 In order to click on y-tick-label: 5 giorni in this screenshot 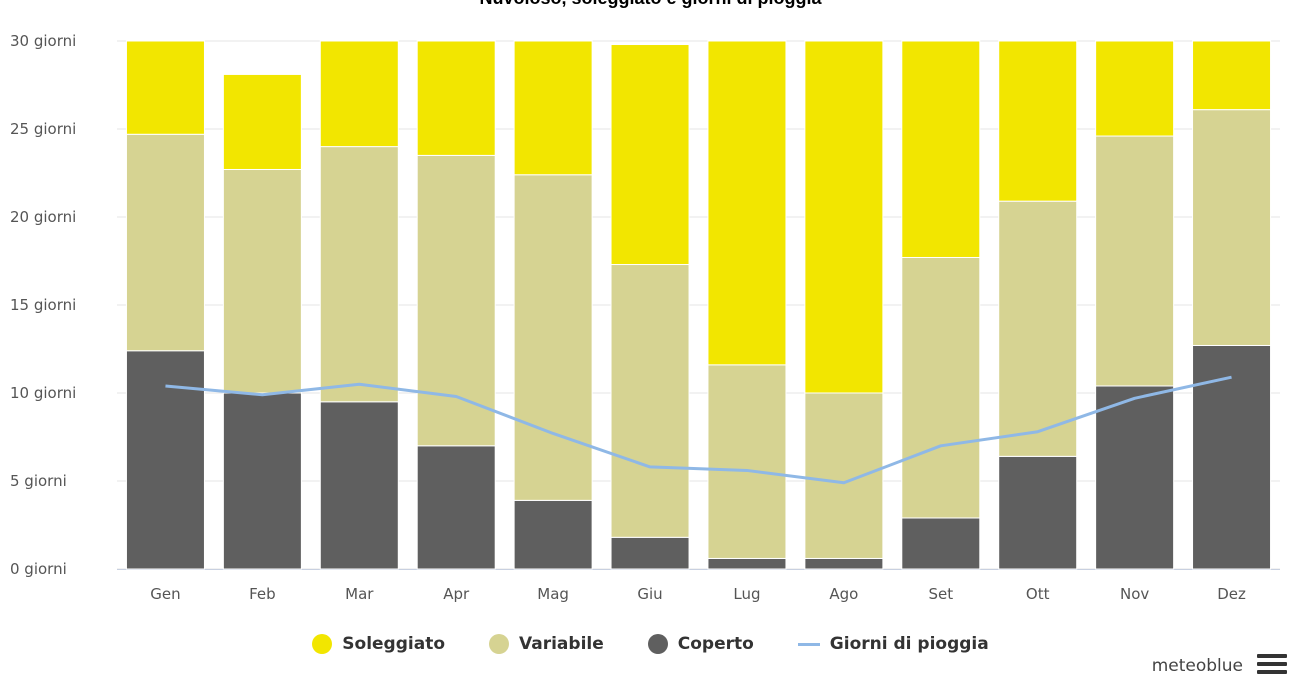, I will do `click(38, 481)`.